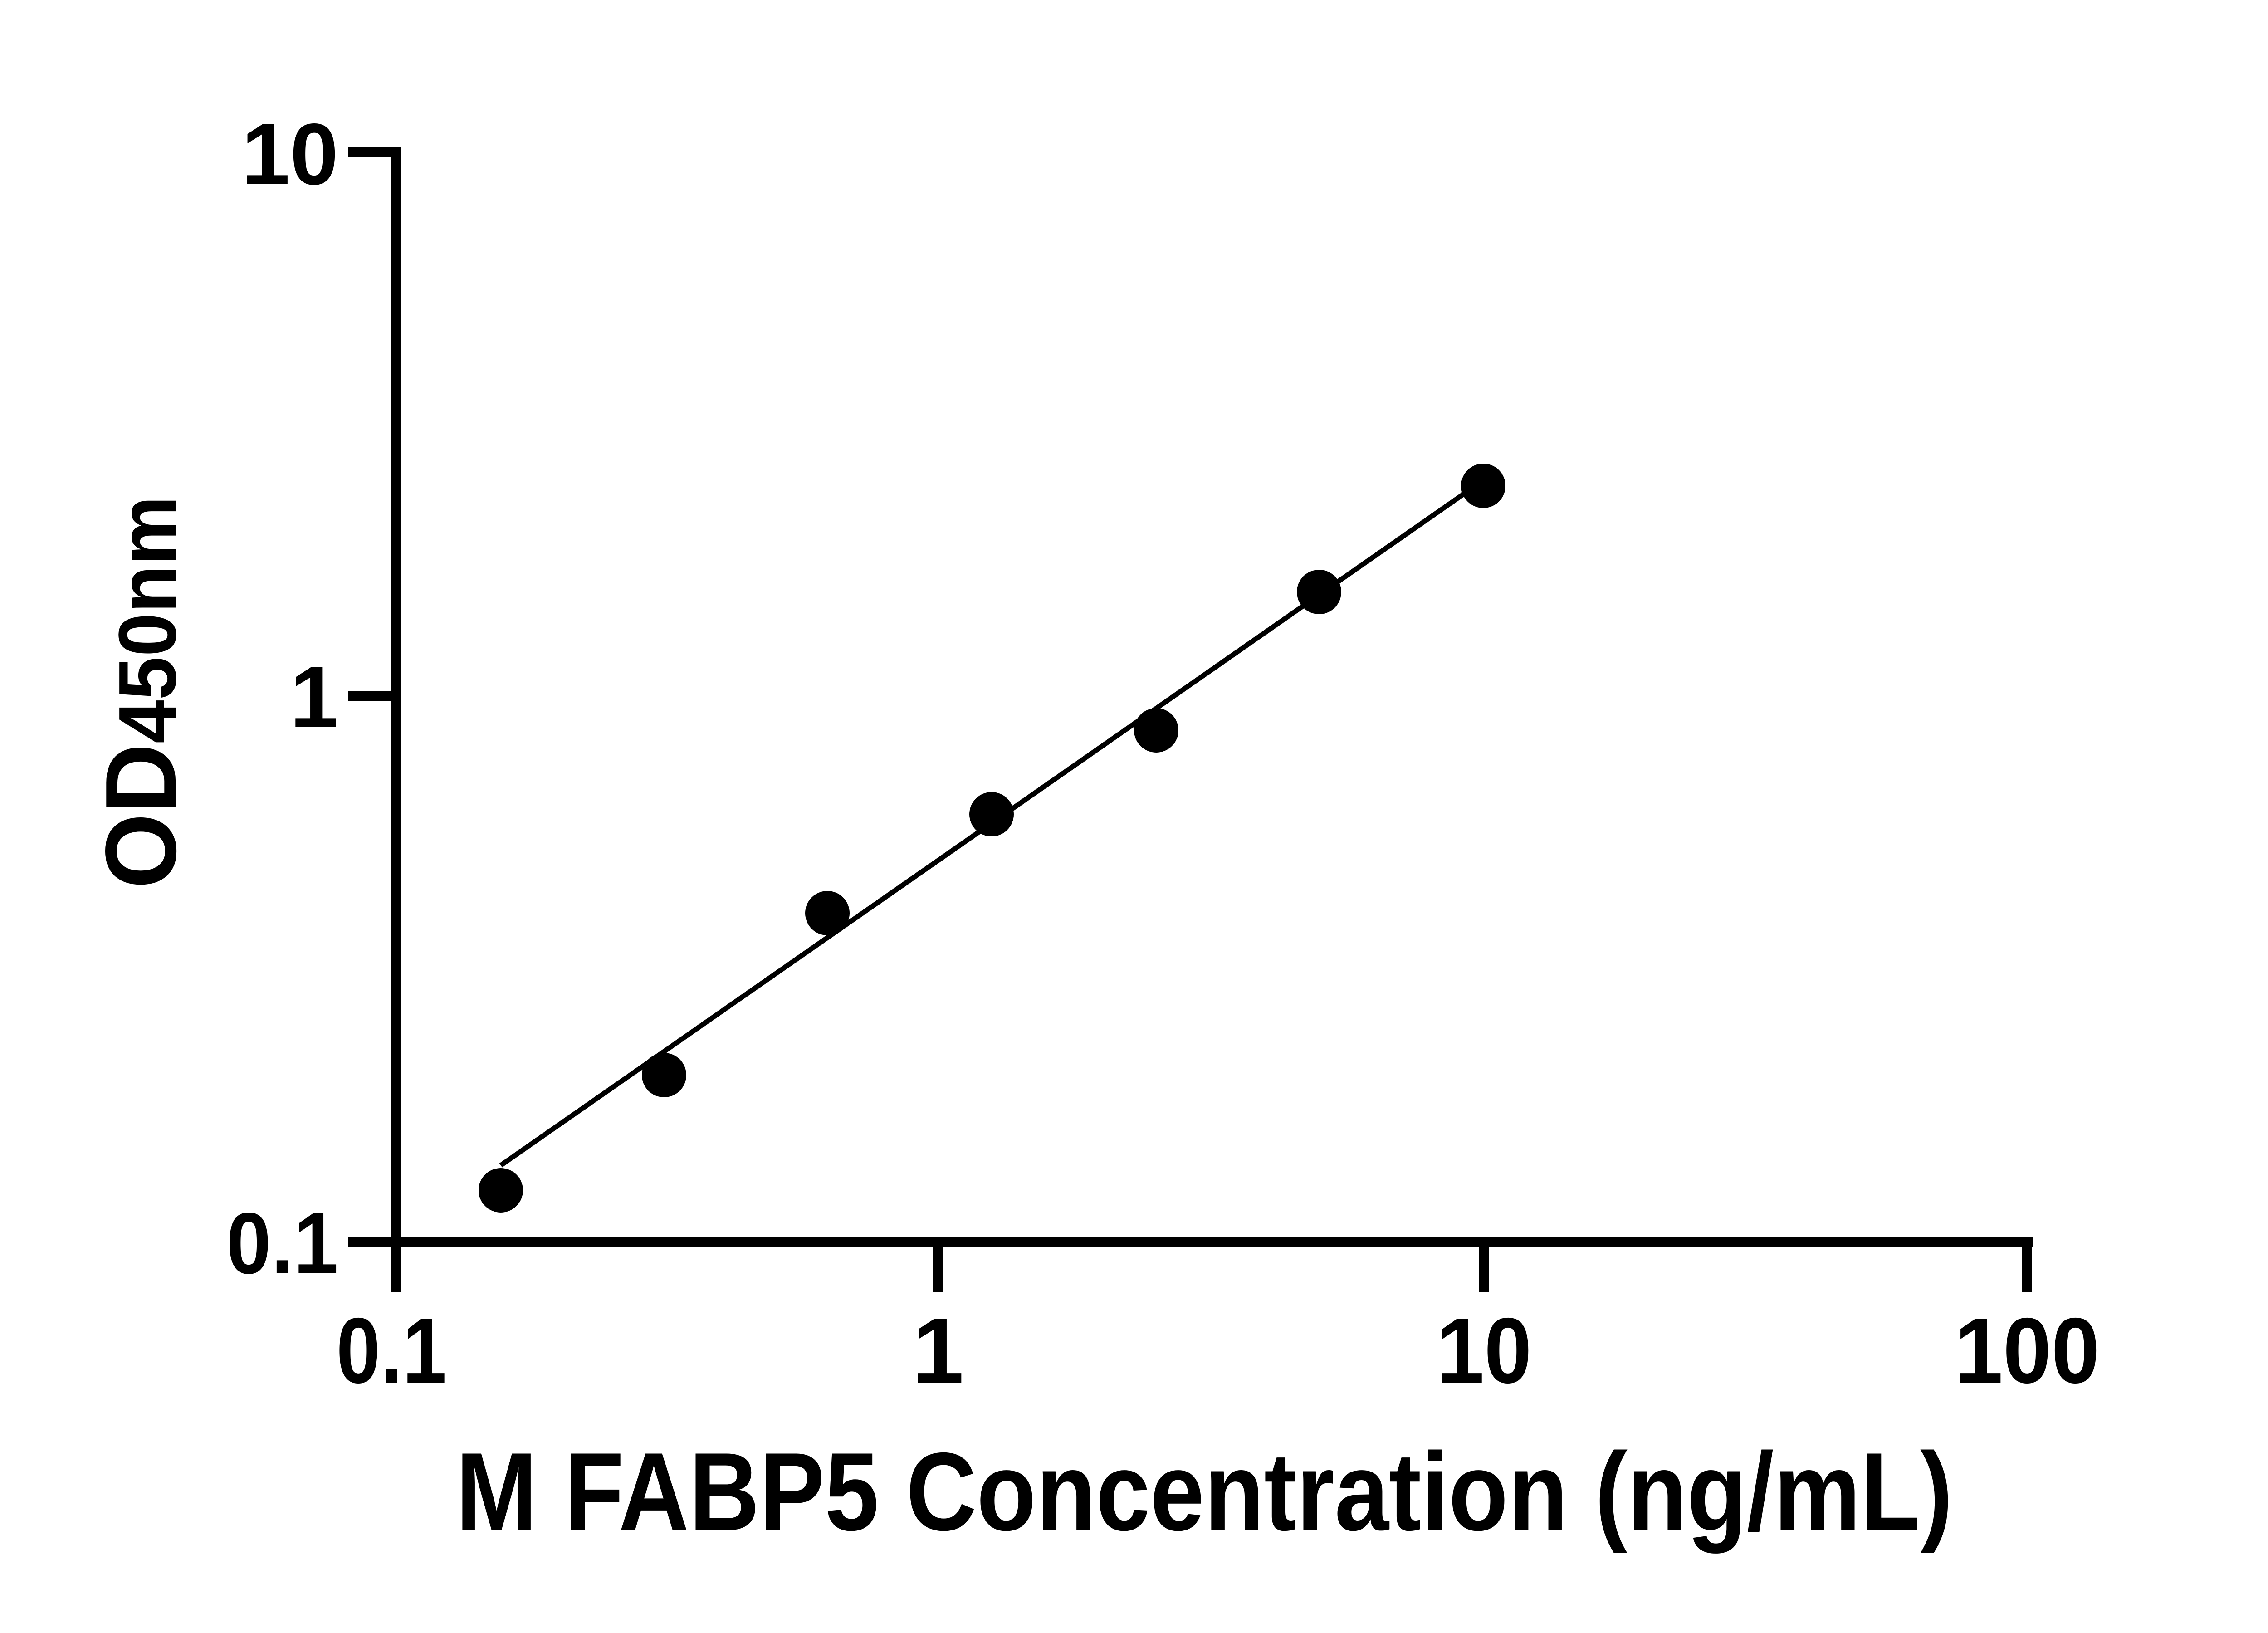  I want to click on svg-text: M FABP5 Concentration (ng/mL), so click(1204, 1491).